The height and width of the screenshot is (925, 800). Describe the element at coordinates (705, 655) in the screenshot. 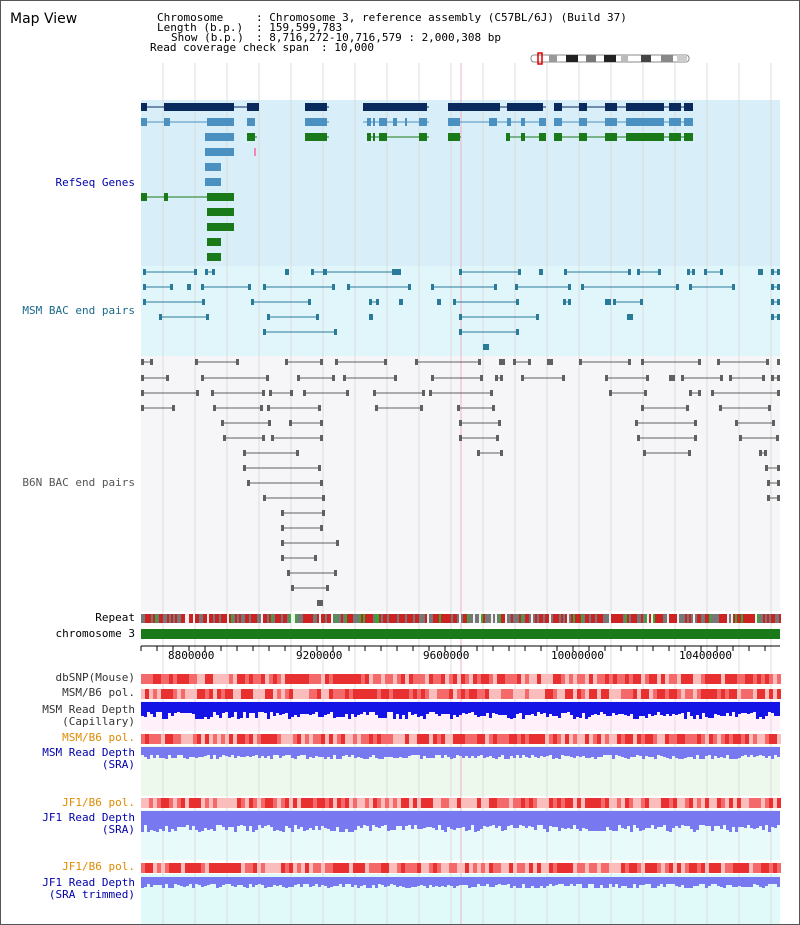

I see `axis-tick-label: 10400000` at that location.